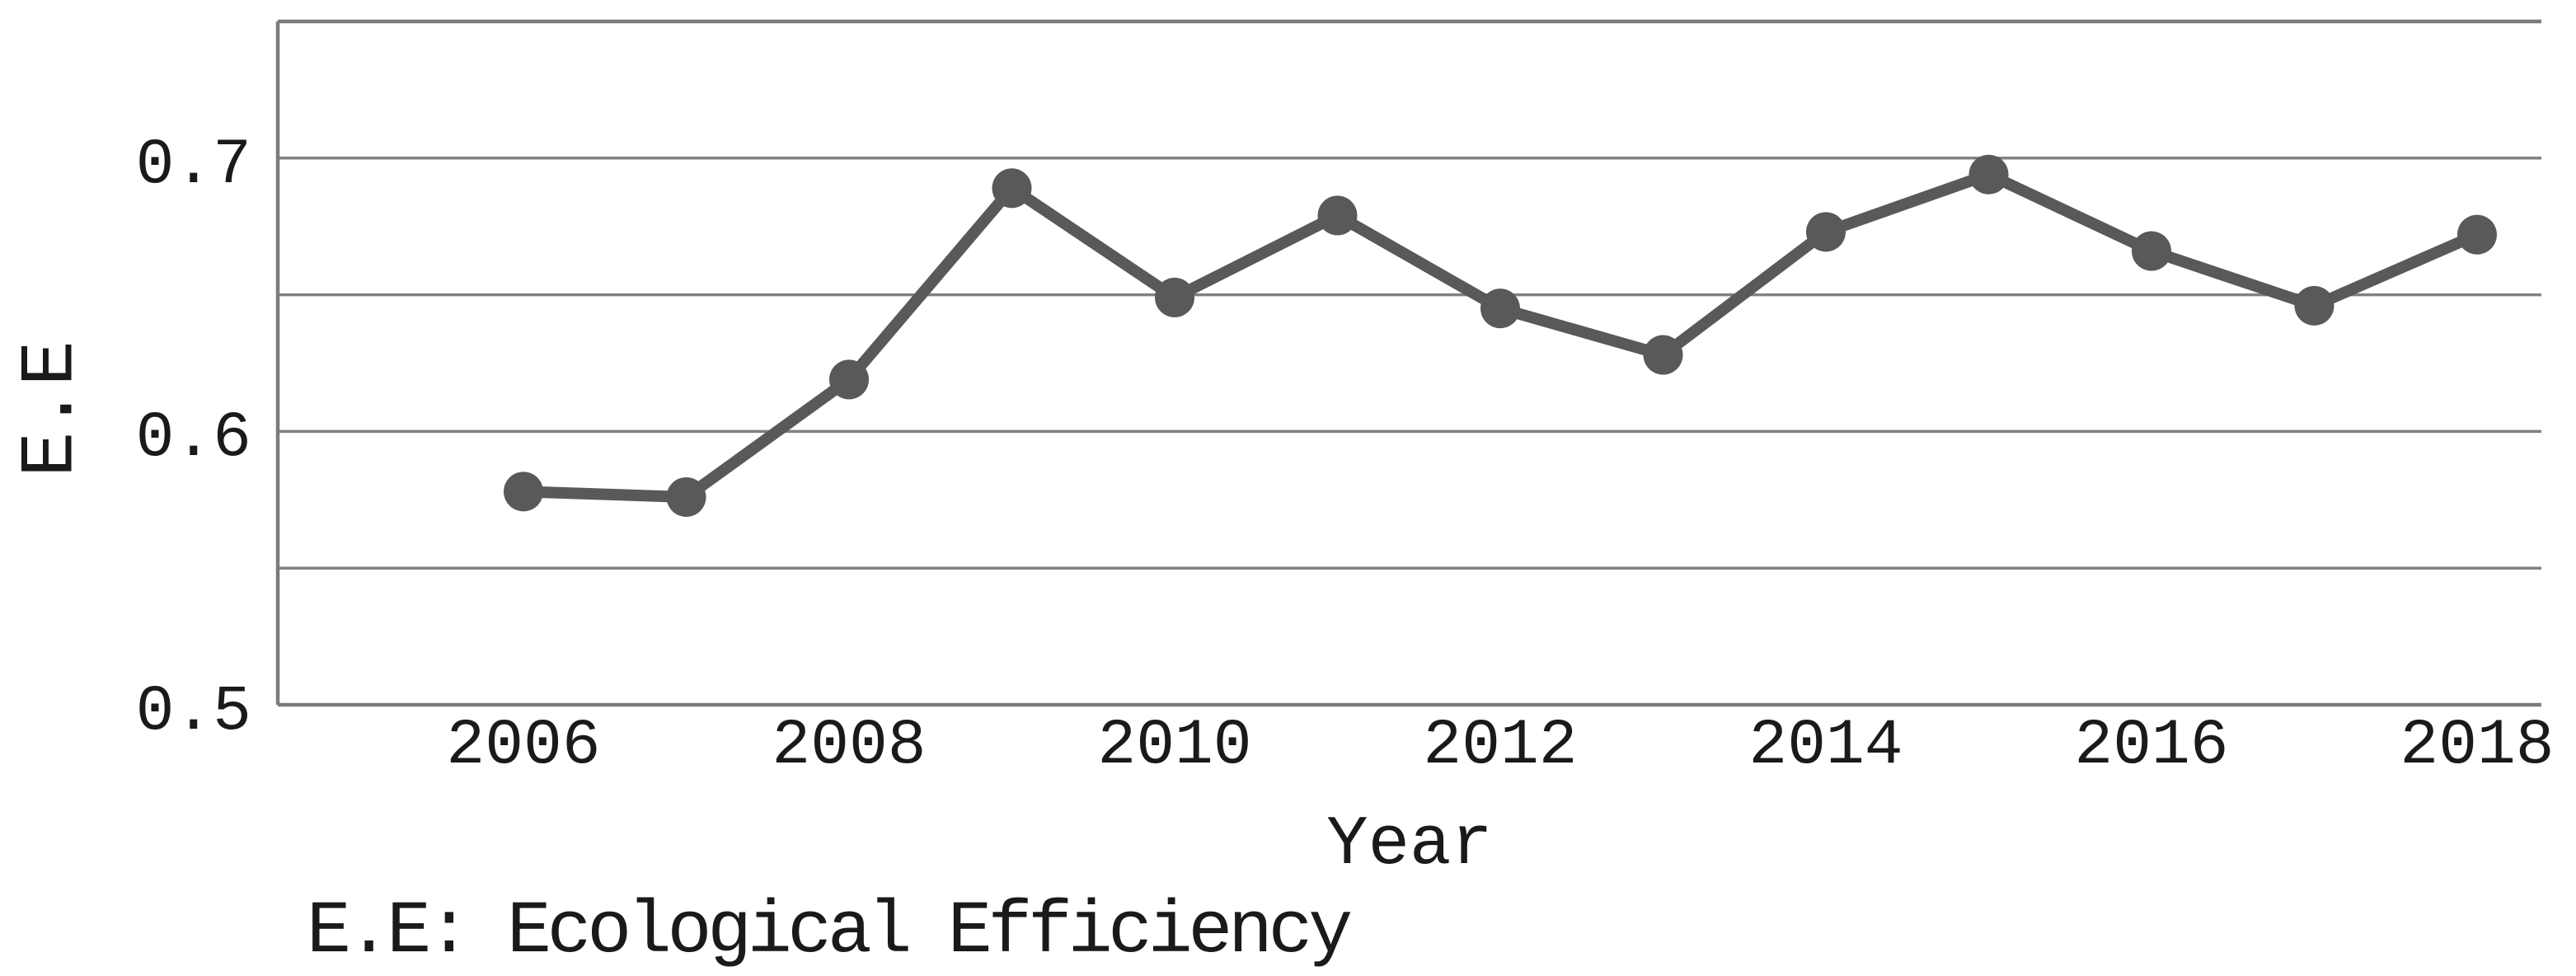 Image resolution: width=2576 pixels, height=976 pixels. What do you see at coordinates (1501, 746) in the screenshot?
I see `x-tick-label: 2012` at bounding box center [1501, 746].